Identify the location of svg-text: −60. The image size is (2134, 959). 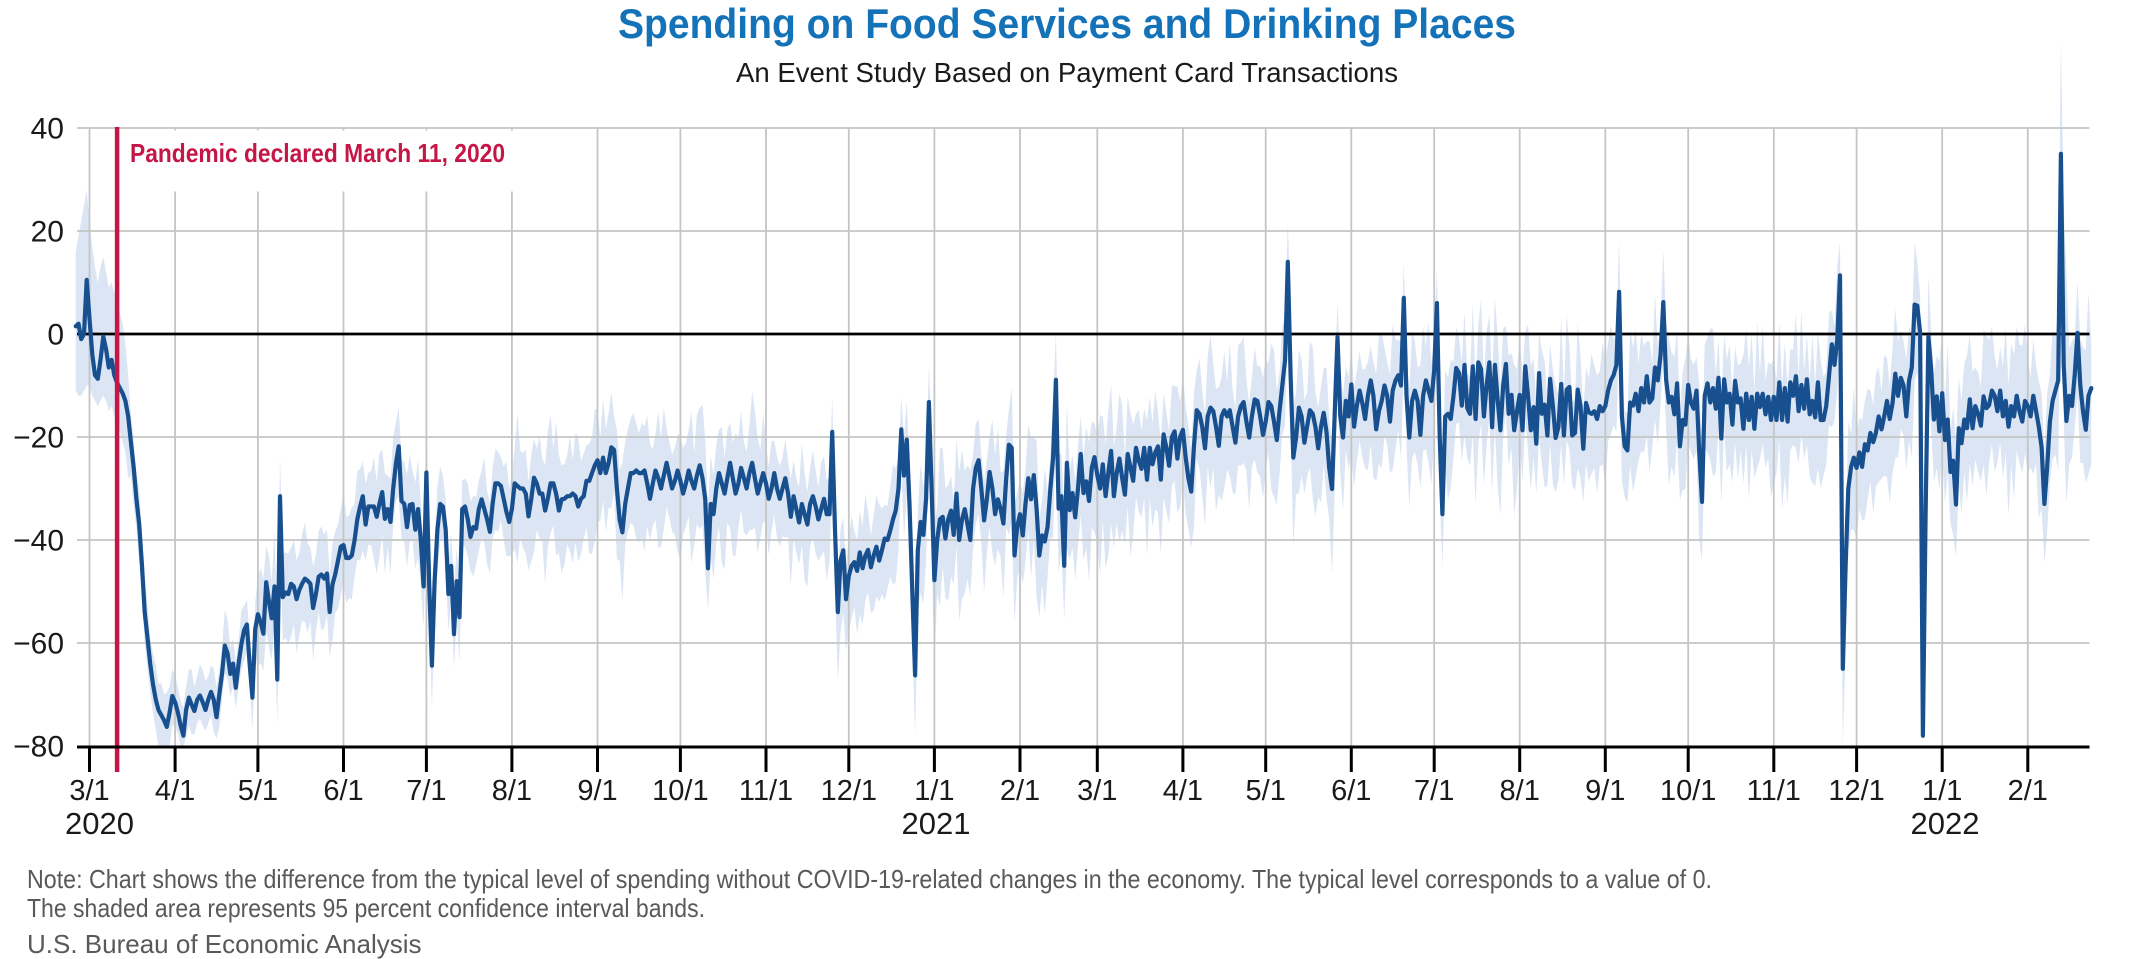
(38, 644).